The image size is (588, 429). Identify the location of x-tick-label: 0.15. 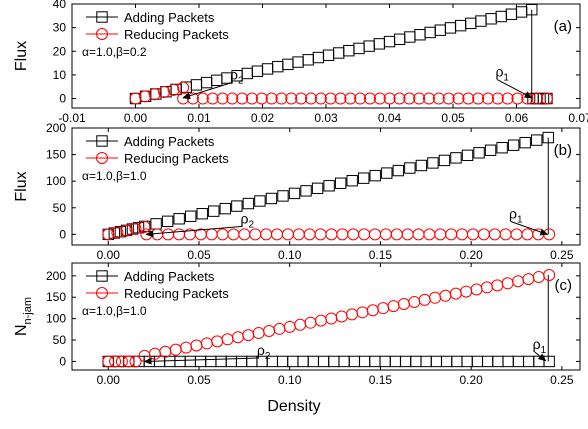
(381, 380).